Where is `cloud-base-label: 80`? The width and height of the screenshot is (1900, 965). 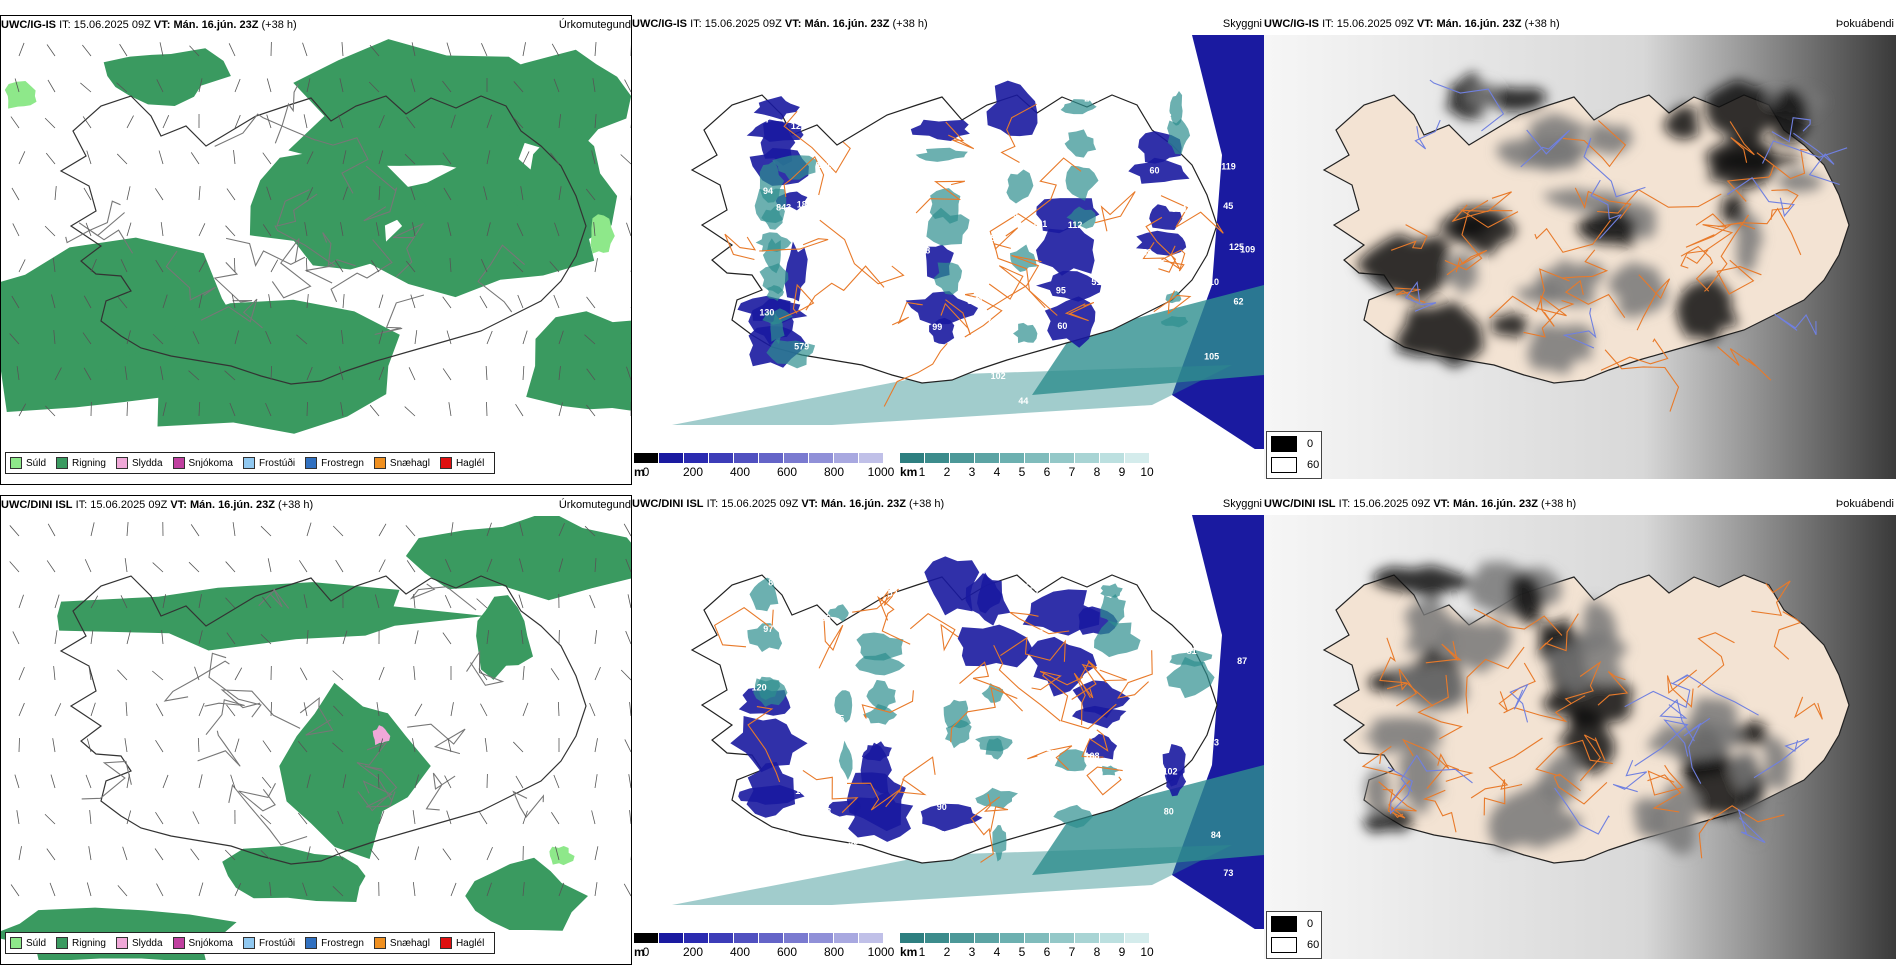 cloud-base-label: 80 is located at coordinates (1169, 812).